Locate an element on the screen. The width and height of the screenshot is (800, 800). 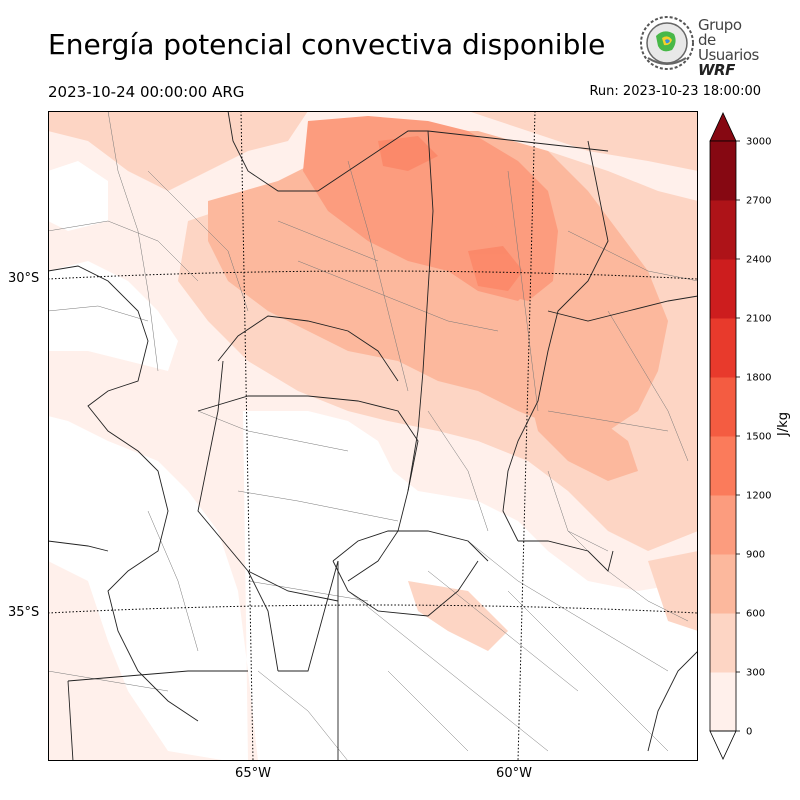
colorbar-extend-min is located at coordinates (723, 745).